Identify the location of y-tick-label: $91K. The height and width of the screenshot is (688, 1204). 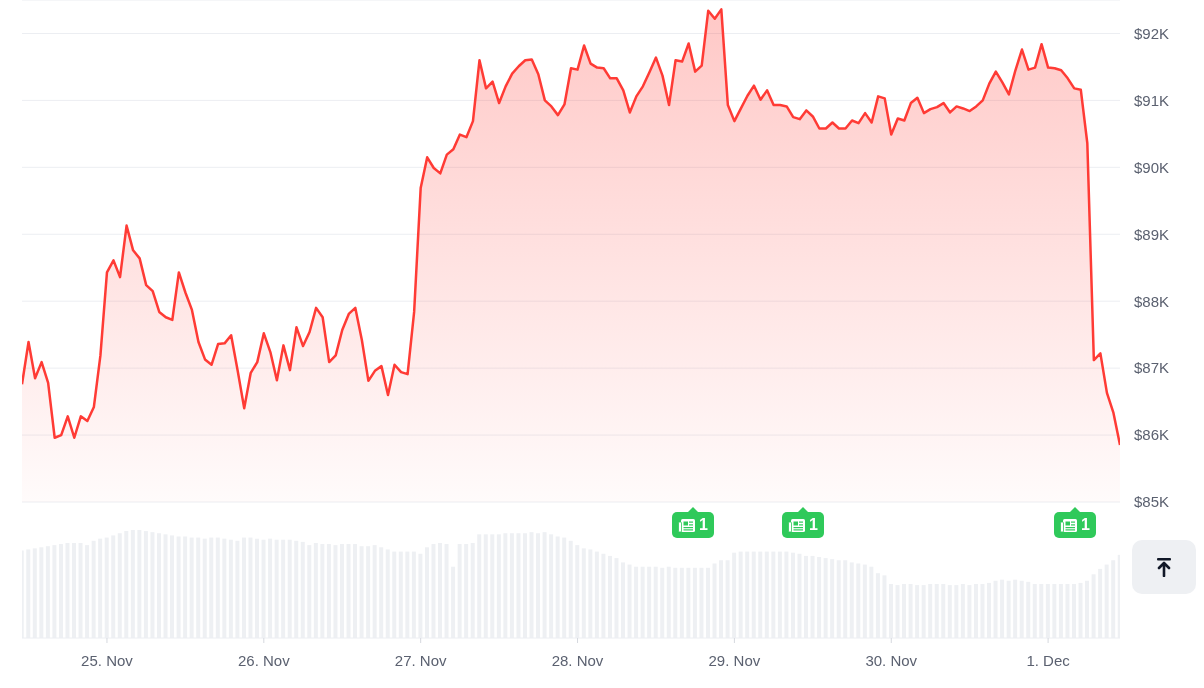
(1152, 100).